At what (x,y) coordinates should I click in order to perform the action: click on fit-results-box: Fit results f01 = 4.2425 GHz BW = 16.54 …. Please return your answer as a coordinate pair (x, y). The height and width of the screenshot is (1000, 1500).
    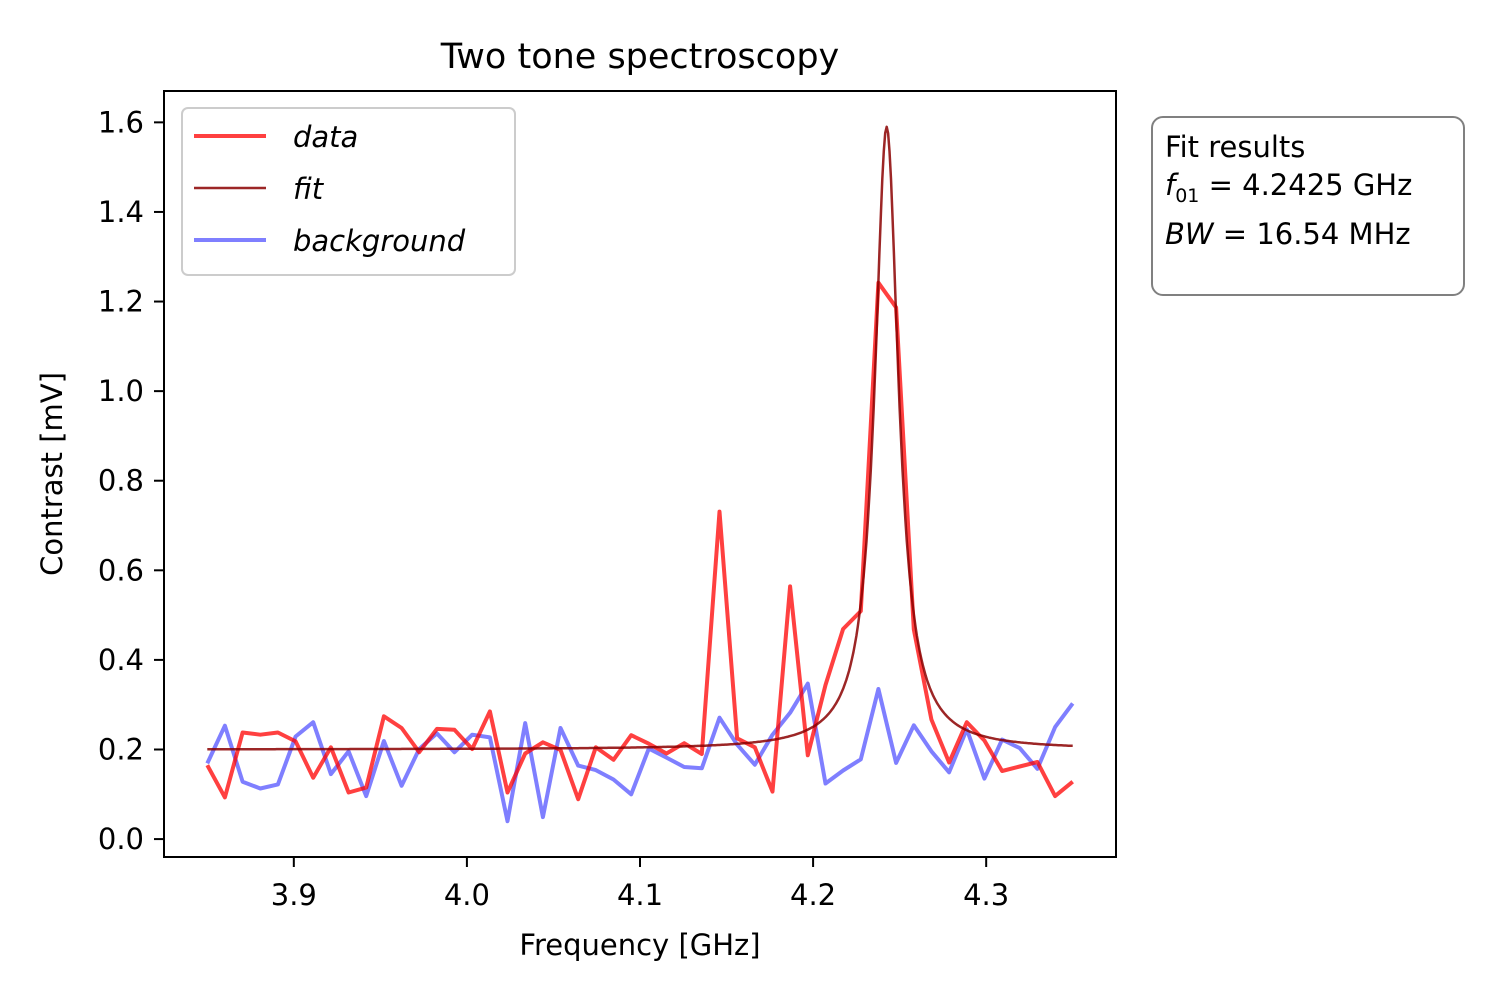
    Looking at the image, I should click on (1308, 206).